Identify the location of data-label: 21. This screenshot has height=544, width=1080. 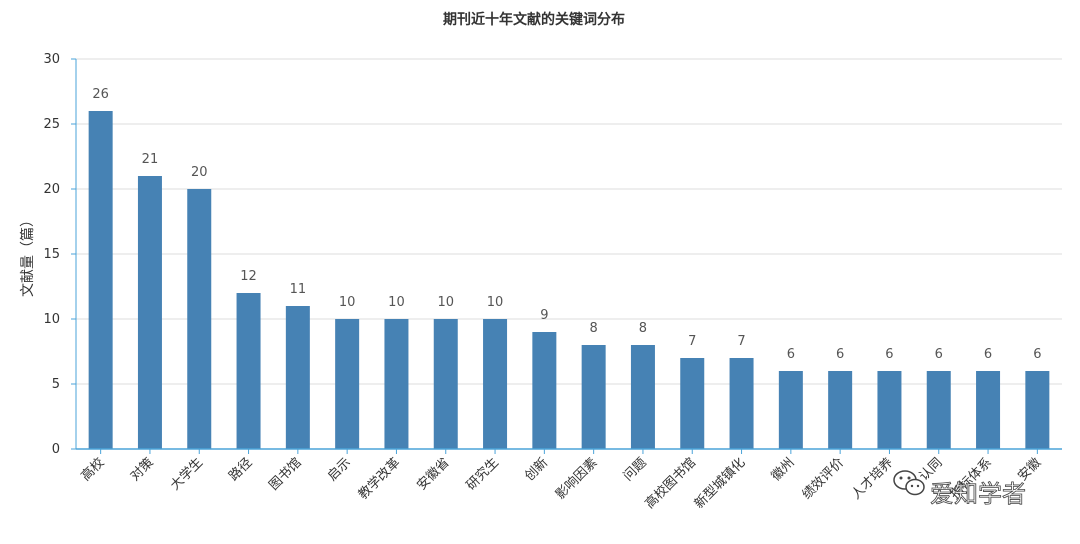
(150, 159).